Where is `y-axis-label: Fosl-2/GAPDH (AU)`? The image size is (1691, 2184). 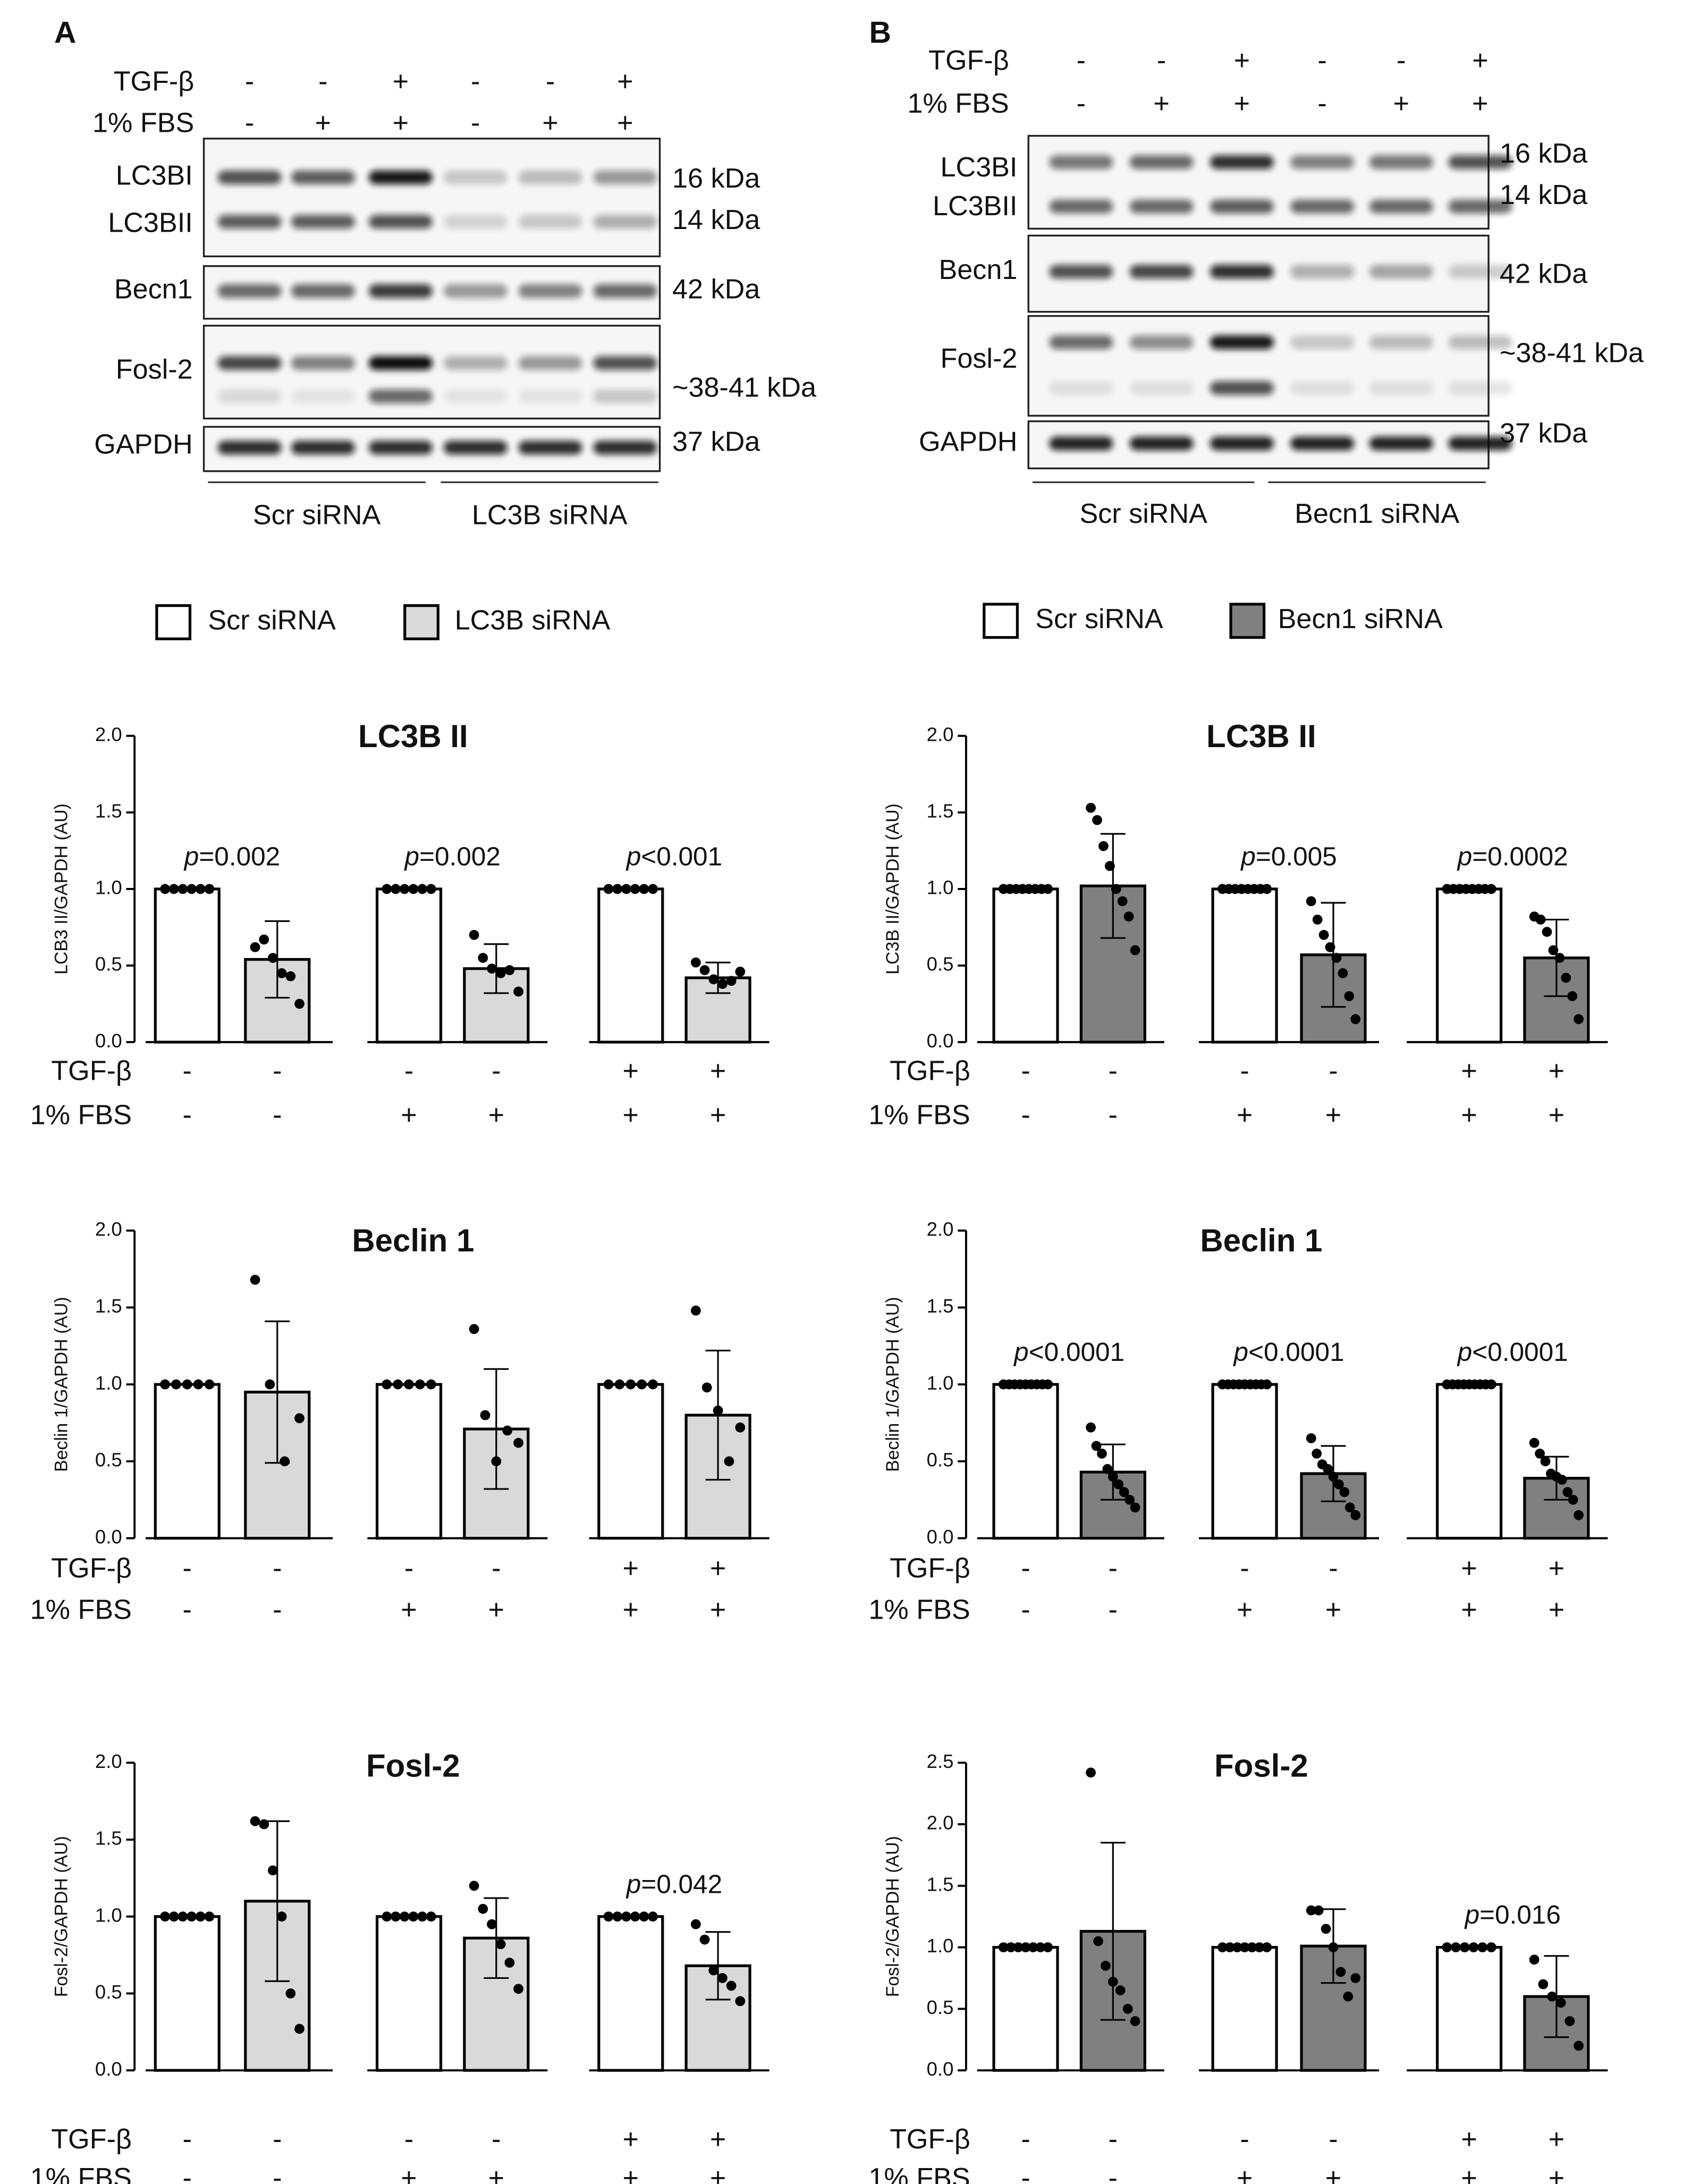
y-axis-label: Fosl-2/GAPDH (AU) is located at coordinates (893, 1916).